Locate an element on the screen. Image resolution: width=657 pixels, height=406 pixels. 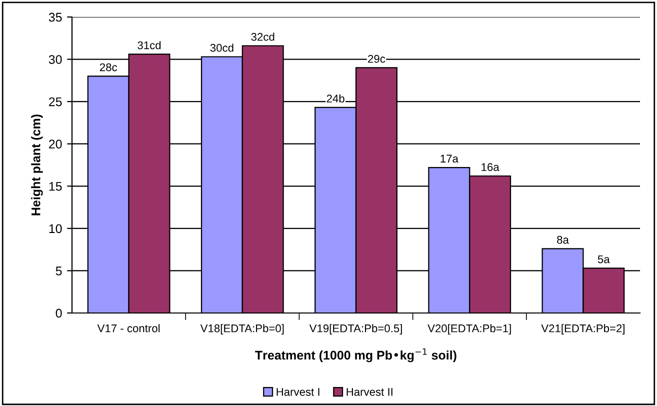
legend-label: Harvest I is located at coordinates (298, 392).